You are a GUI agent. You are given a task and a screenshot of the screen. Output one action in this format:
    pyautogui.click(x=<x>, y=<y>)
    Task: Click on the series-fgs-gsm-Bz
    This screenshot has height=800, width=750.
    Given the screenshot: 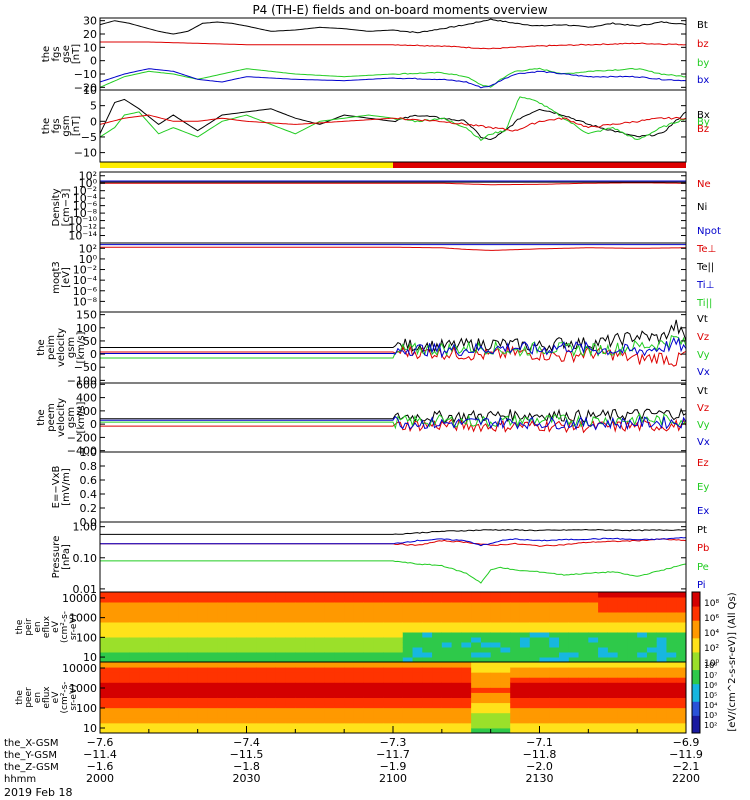 What is the action you would take?
    pyautogui.click(x=393, y=123)
    